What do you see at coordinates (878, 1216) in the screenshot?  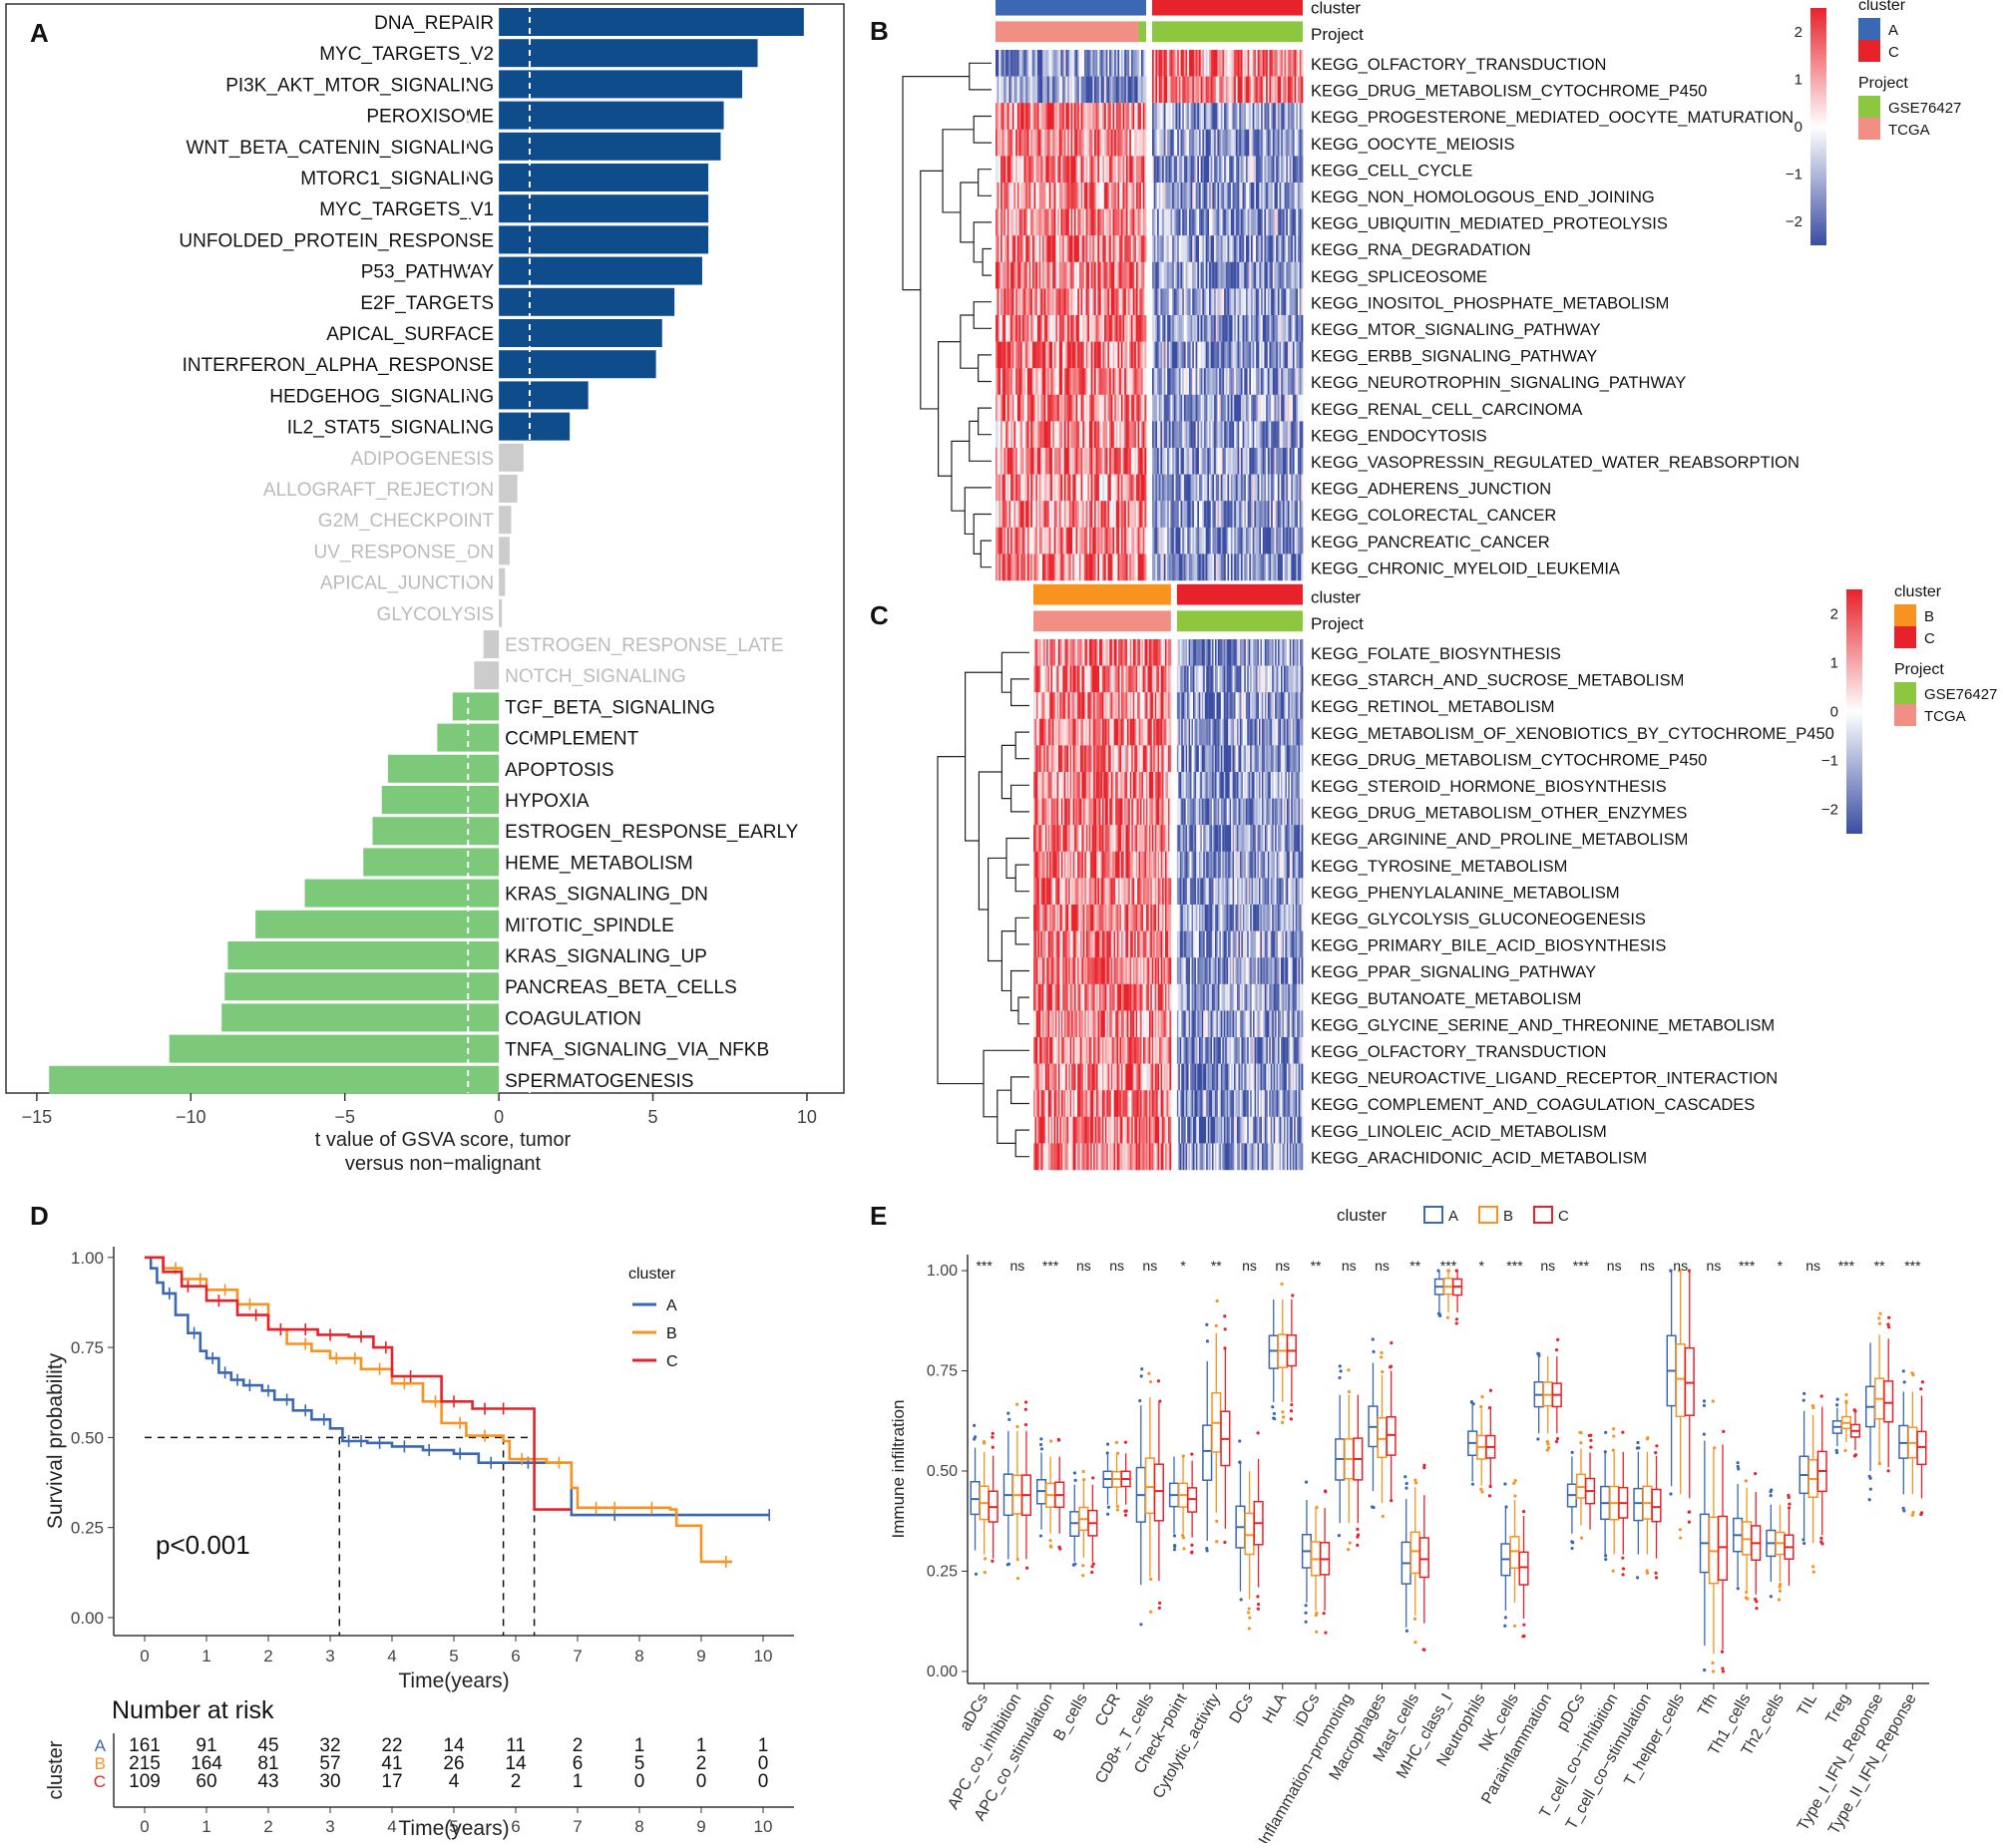 I see `panel-letter-e: E` at bounding box center [878, 1216].